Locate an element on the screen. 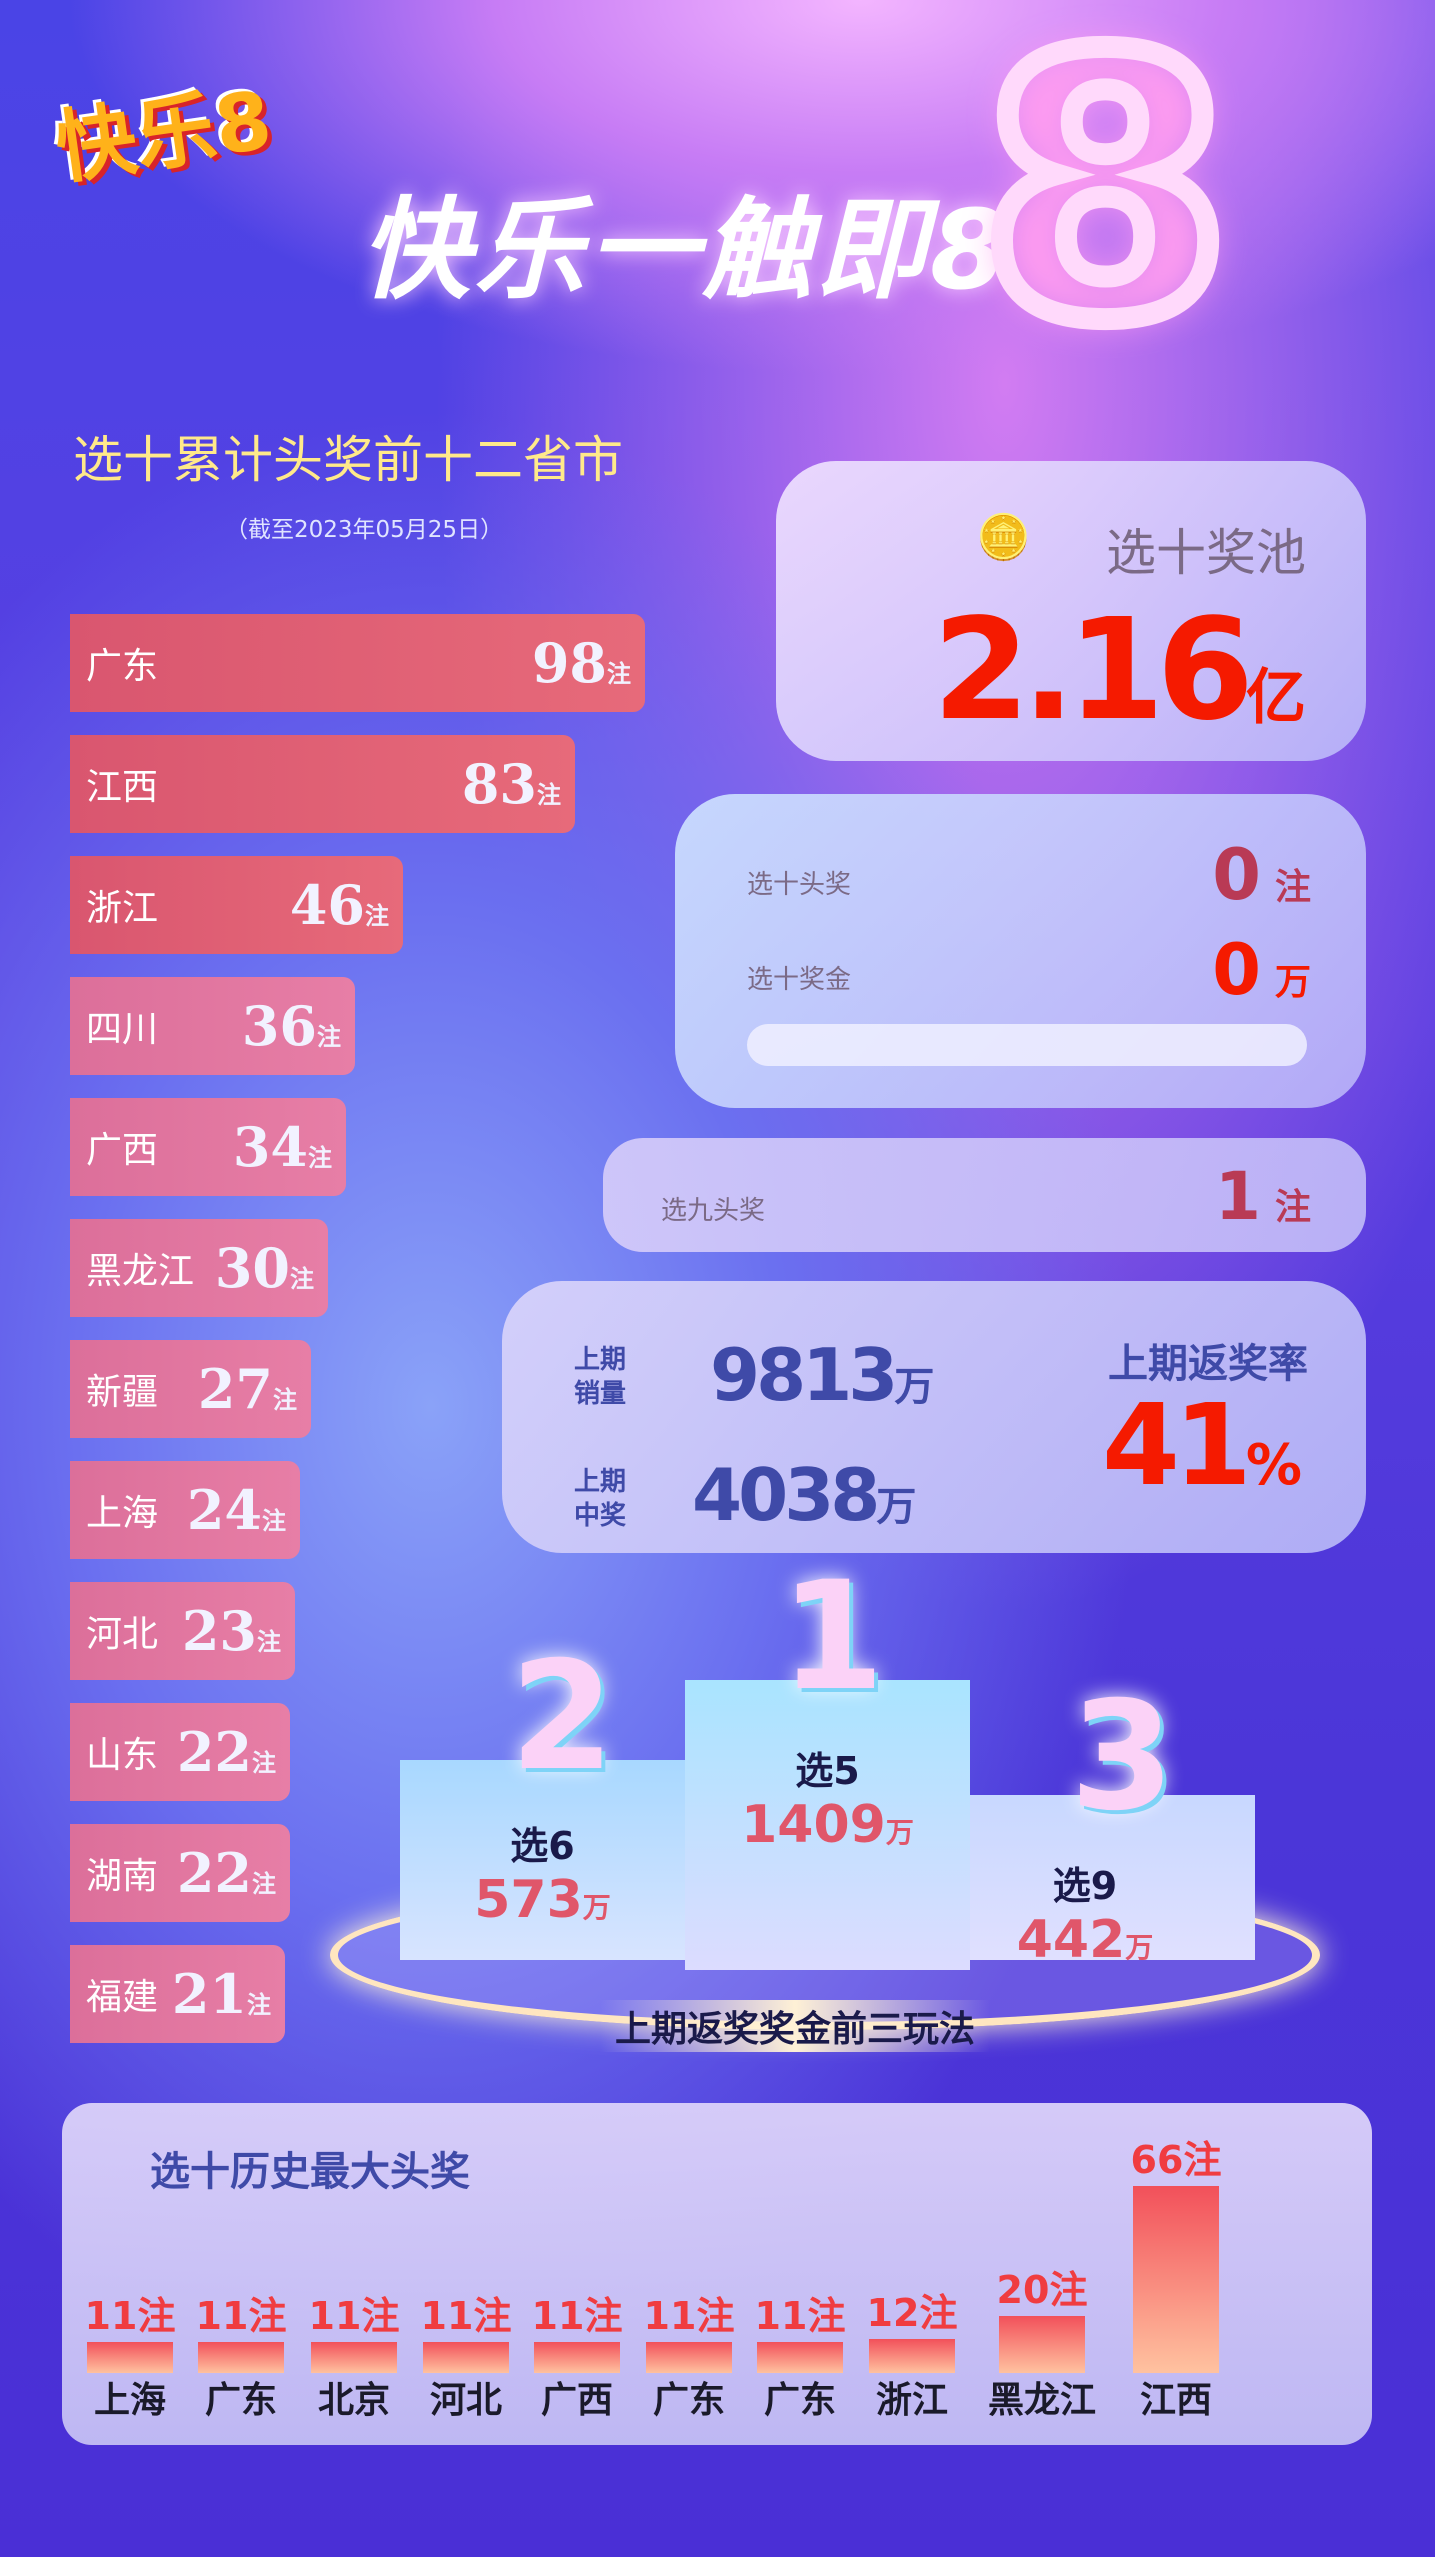  province-name: 河北 is located at coordinates (122, 1634).